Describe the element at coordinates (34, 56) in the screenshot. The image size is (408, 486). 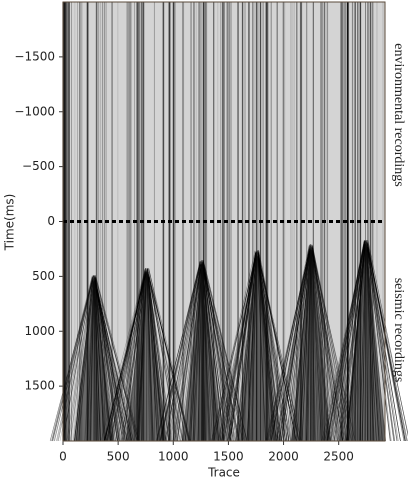
I see `y-tick-label: −1500` at that location.